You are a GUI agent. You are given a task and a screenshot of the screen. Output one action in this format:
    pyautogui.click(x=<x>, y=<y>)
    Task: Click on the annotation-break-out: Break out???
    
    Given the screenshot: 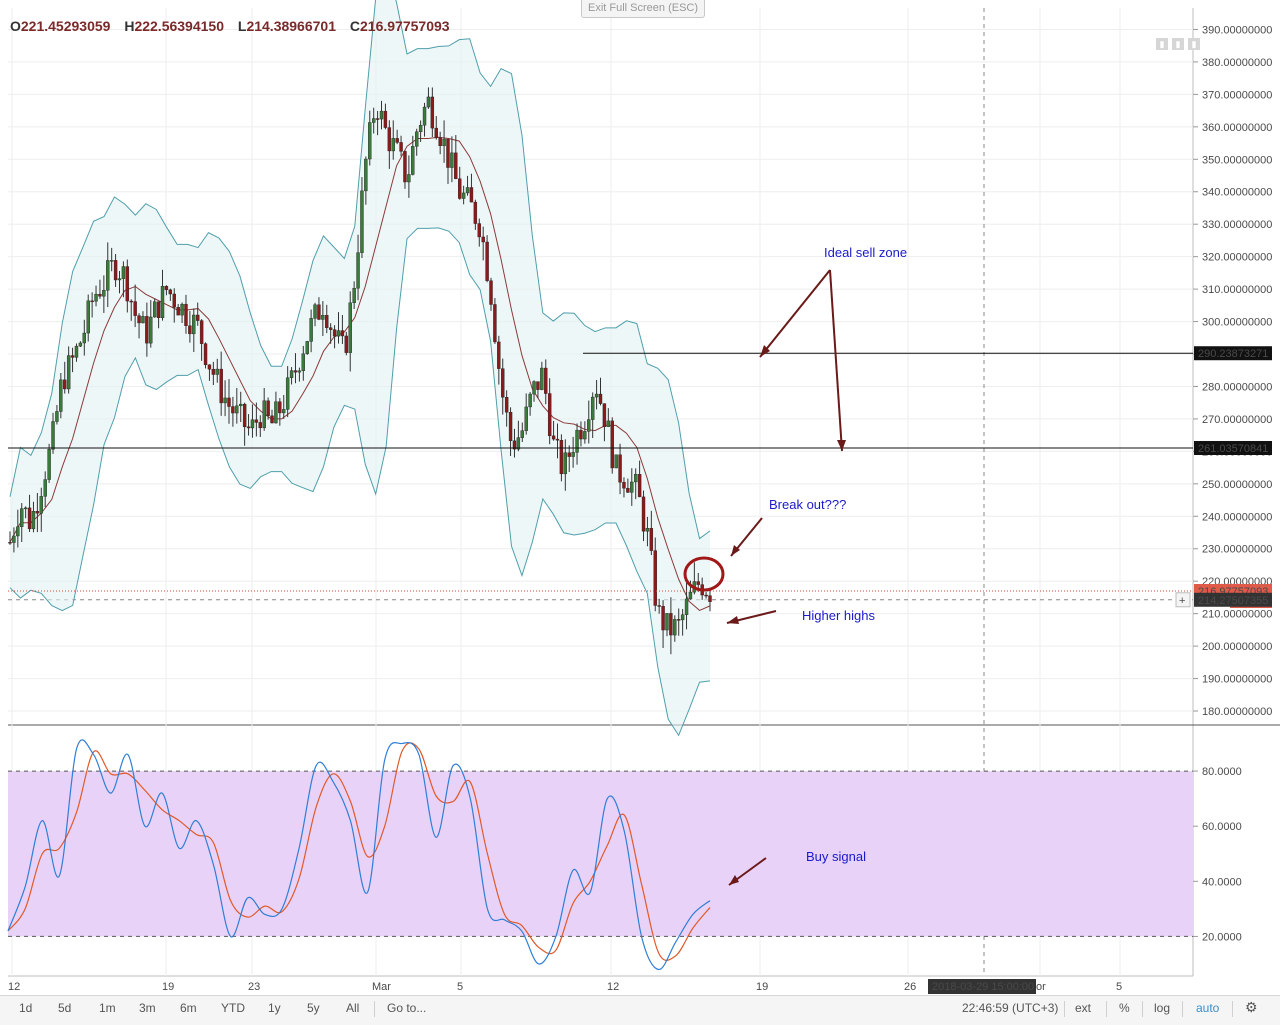 What is the action you would take?
    pyautogui.click(x=808, y=504)
    